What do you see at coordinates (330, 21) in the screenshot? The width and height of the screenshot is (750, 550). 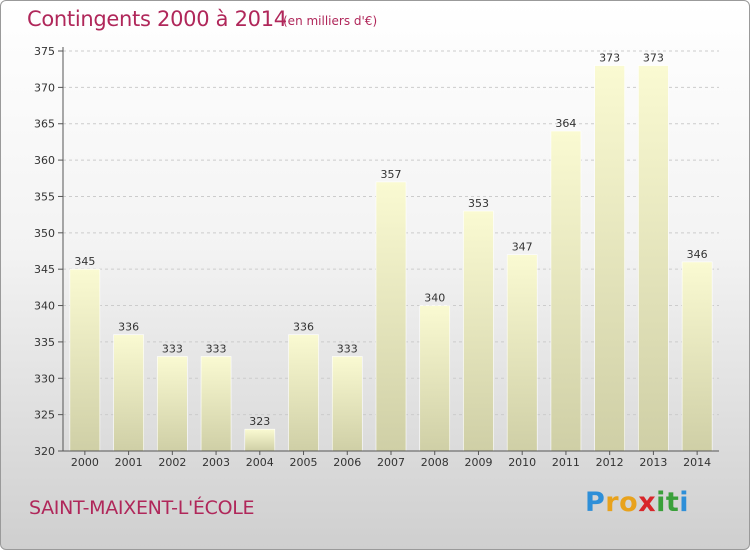 I see `chart-subtitle: (en milliers d'€)` at bounding box center [330, 21].